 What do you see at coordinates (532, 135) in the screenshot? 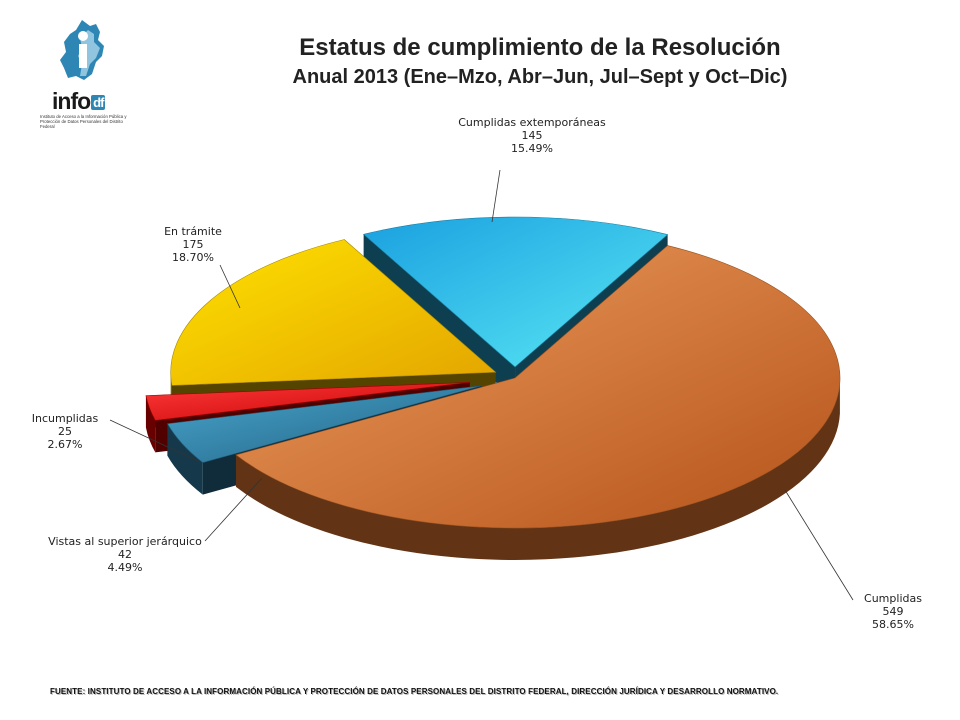
I see `data-label: Cumplidas extemporáneas 145 15.49%` at bounding box center [532, 135].